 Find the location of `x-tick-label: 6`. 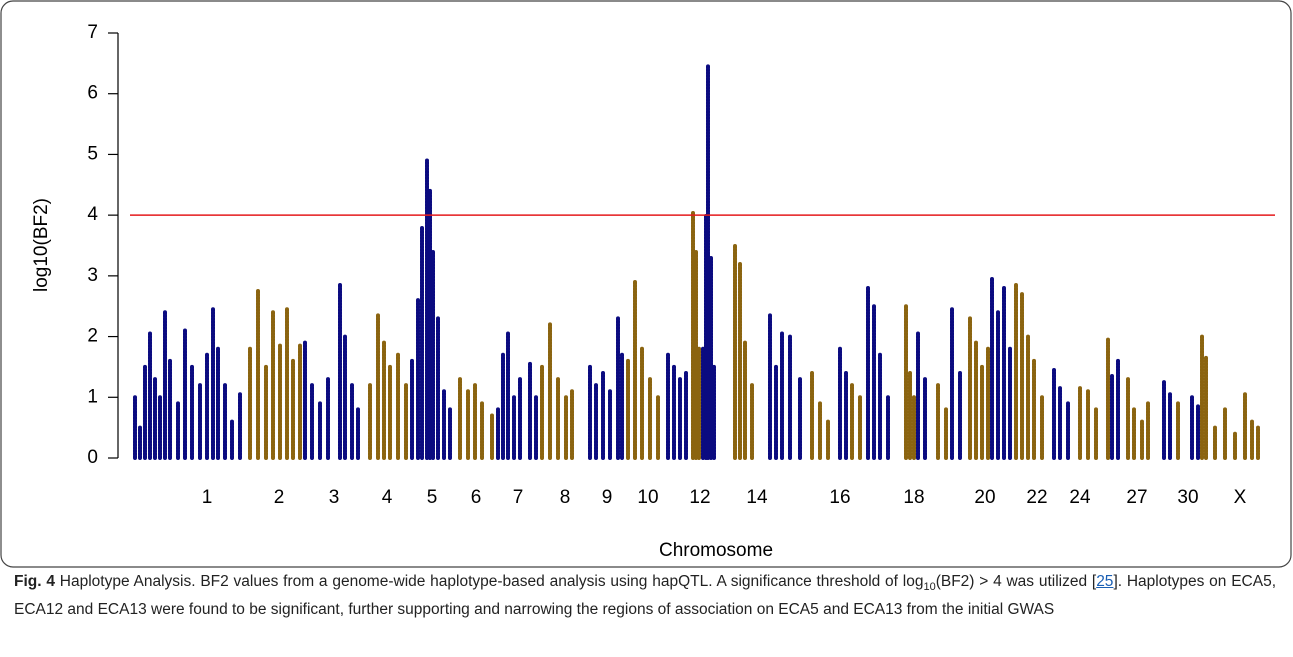

x-tick-label: 6 is located at coordinates (476, 497).